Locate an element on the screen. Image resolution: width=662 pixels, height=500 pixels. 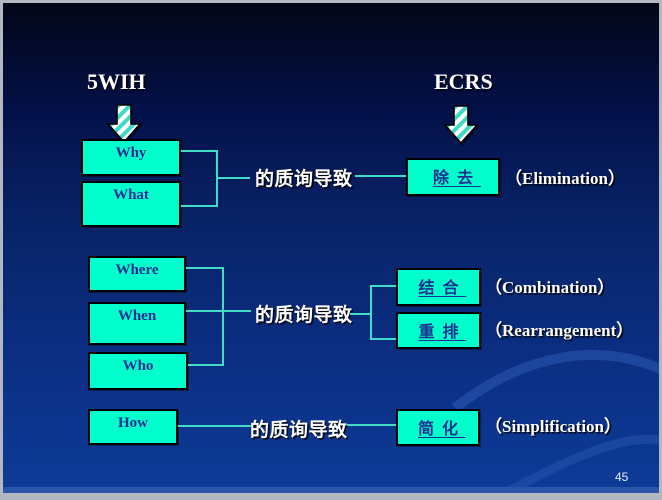
box-simplification-cn: 简化 is located at coordinates (438, 427).